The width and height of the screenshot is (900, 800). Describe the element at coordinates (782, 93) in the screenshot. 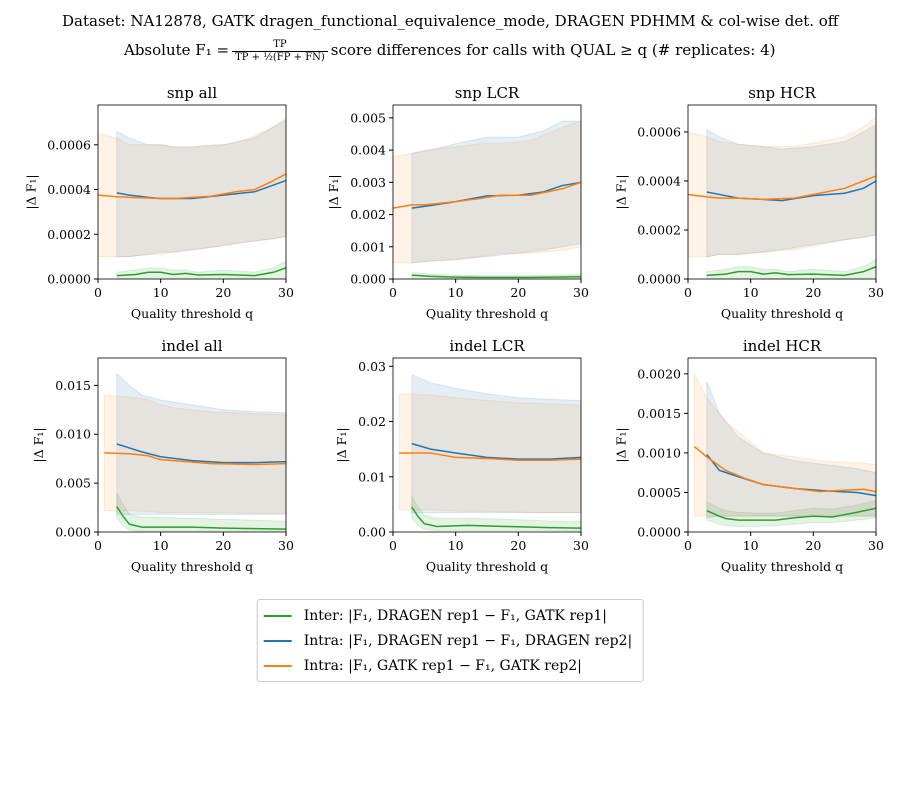

I see `subplot-title: snp HCR` at that location.